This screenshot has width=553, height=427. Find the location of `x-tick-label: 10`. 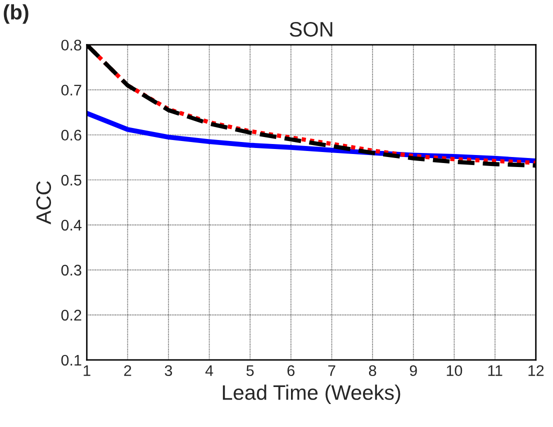

x-tick-label: 10 is located at coordinates (454, 370).